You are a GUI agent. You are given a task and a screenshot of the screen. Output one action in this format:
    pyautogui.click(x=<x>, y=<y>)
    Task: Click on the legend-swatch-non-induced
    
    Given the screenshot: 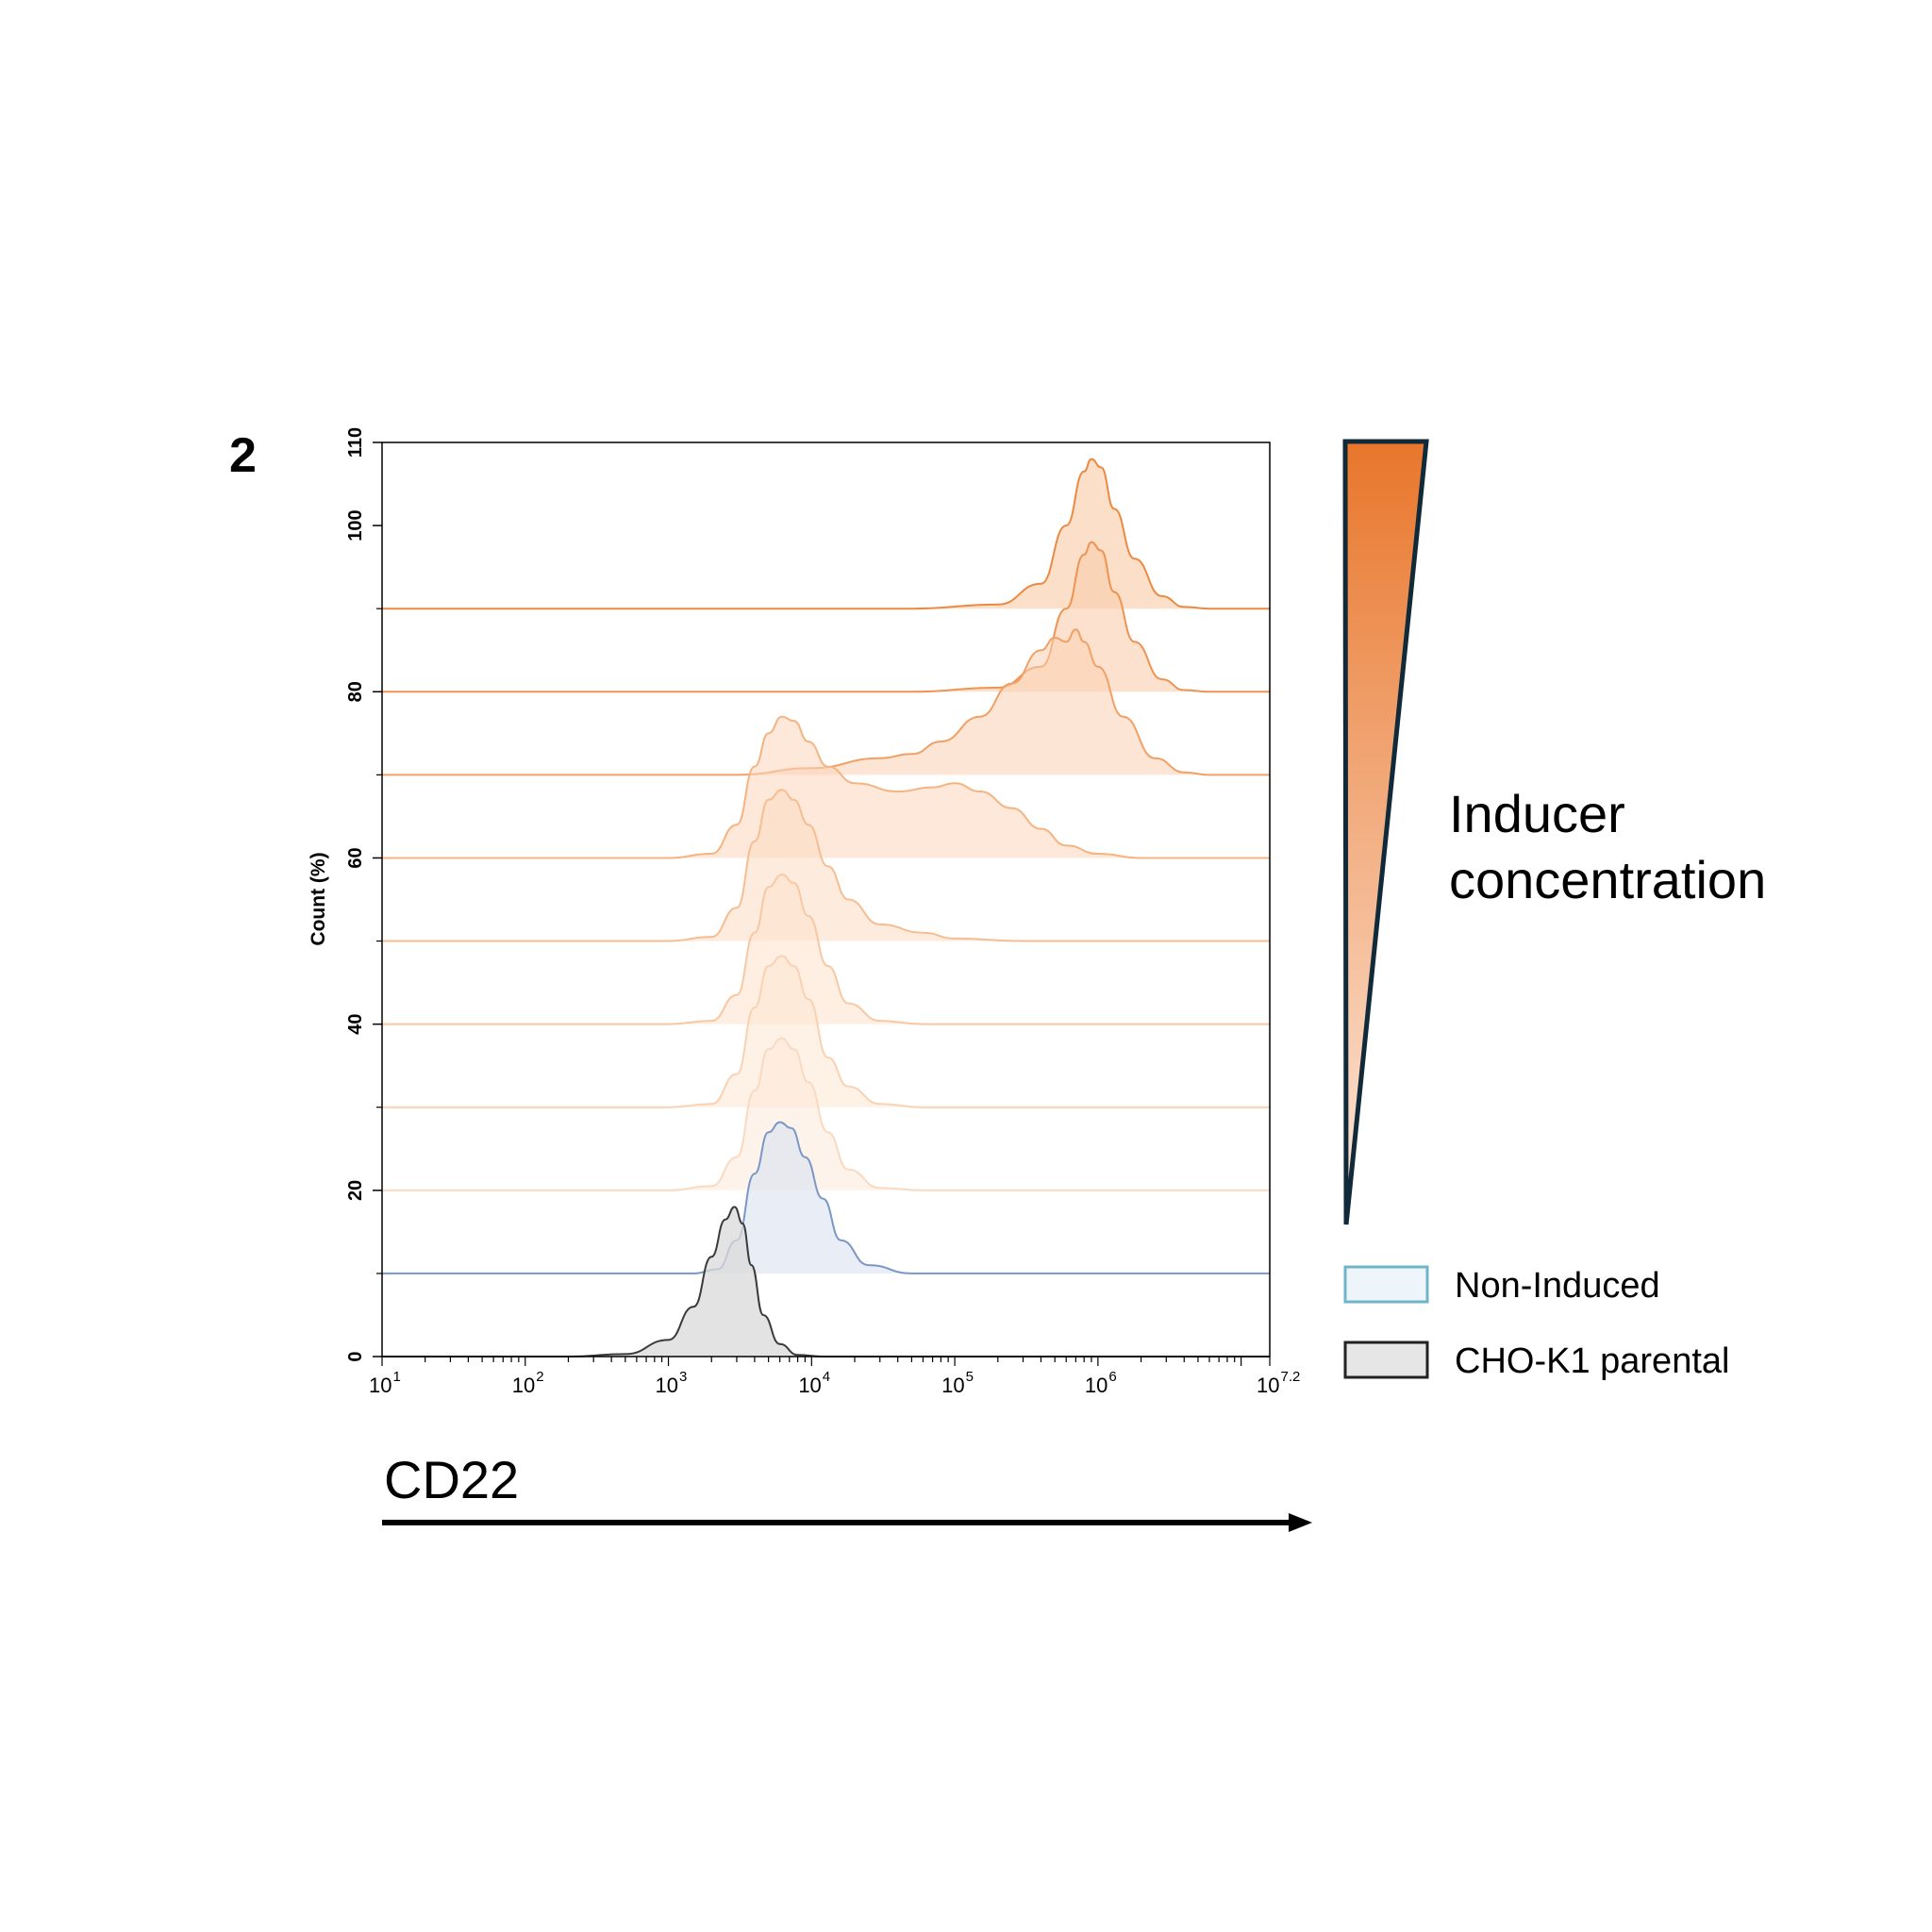 What is the action you would take?
    pyautogui.click(x=1386, y=1285)
    